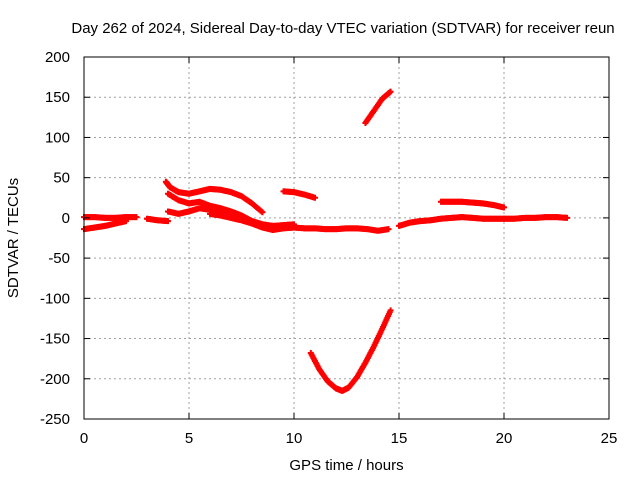 The height and width of the screenshot is (480, 640). What do you see at coordinates (84, 438) in the screenshot?
I see `x-tick-label: 0` at bounding box center [84, 438].